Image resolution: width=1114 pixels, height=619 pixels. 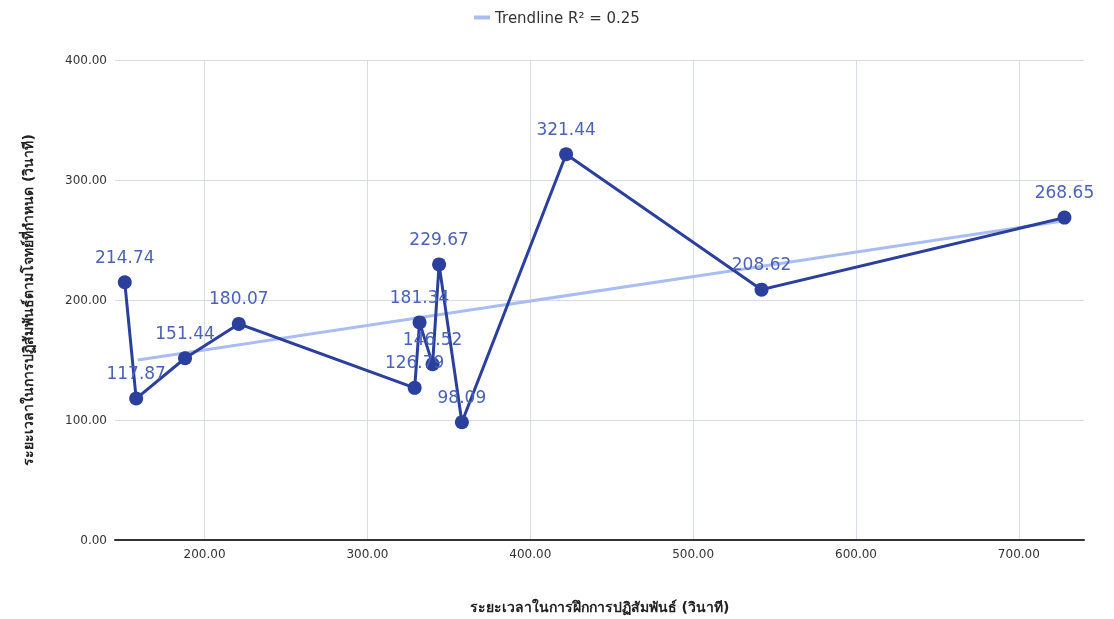 I want to click on x-tick-label: 600.00, so click(x=856, y=554).